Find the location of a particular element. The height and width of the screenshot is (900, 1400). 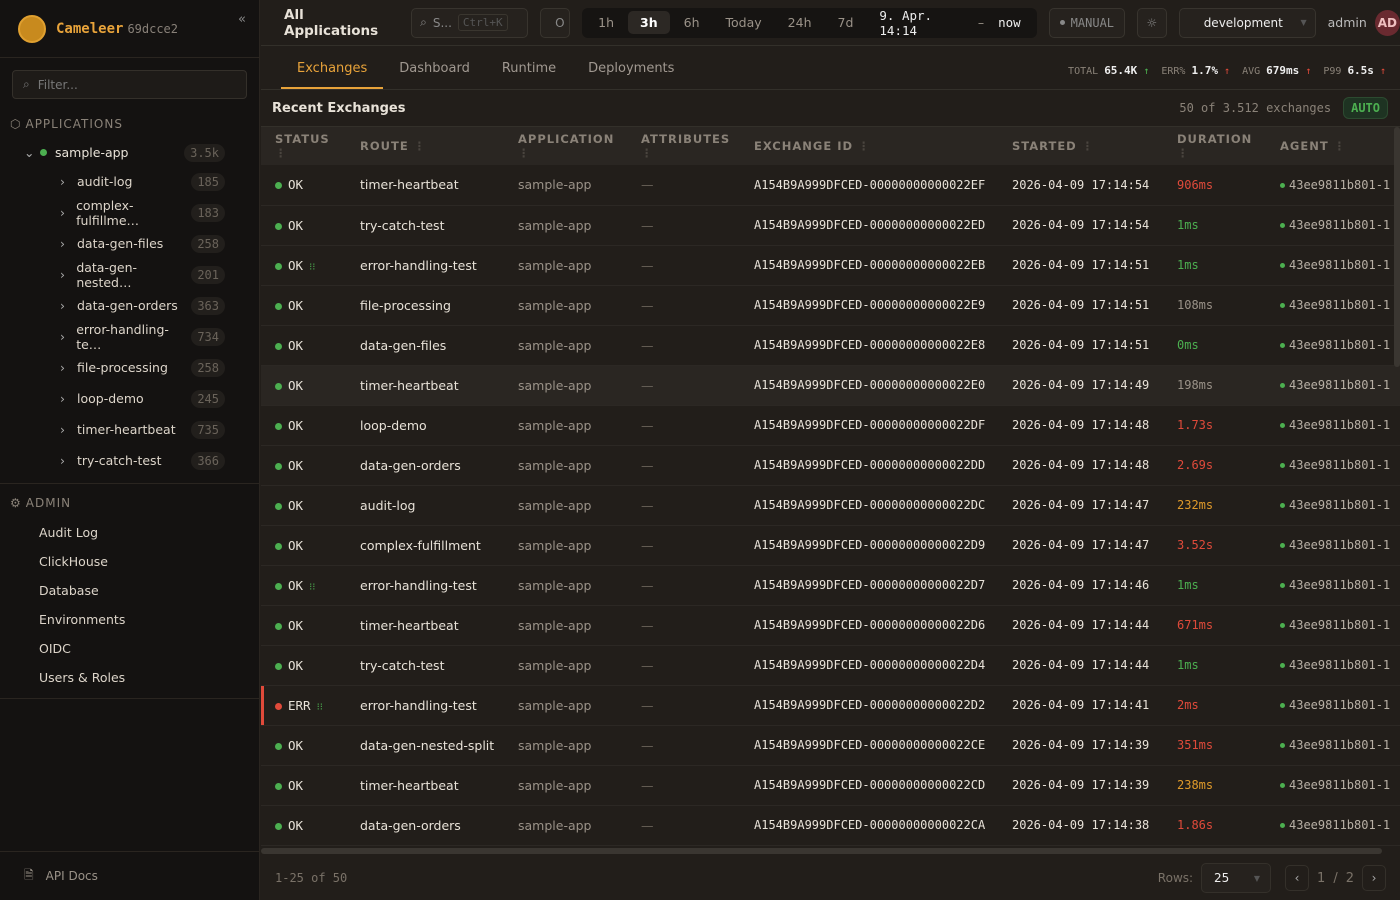

rows-per-page-select: 25 ▼ is located at coordinates (1236, 878).